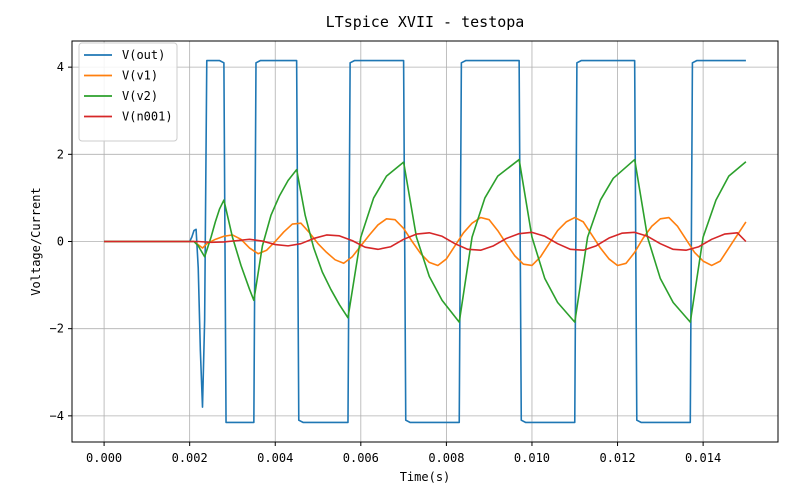  What do you see at coordinates (140, 76) in the screenshot?
I see `legend-label-v-v1: V(v1)` at bounding box center [140, 76].